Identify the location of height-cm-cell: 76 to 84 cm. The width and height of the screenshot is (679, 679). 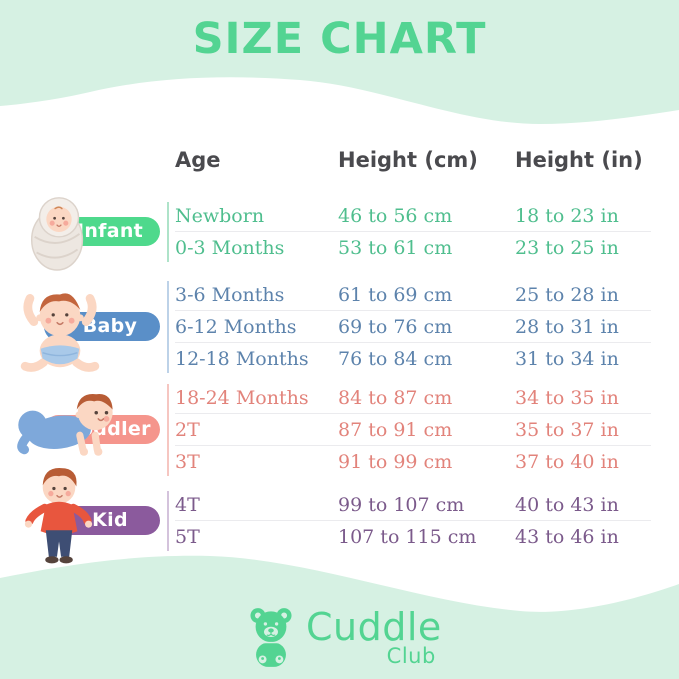
(395, 359).